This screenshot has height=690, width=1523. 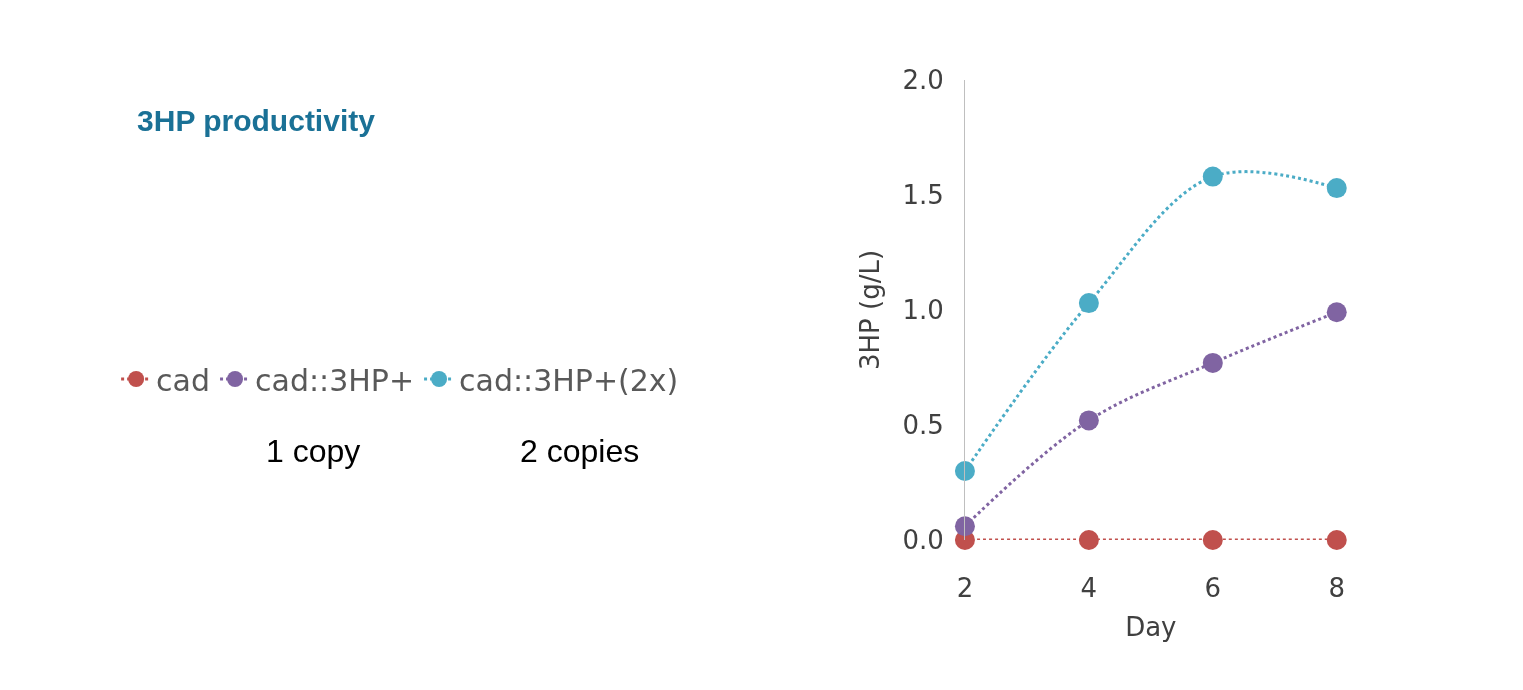 What do you see at coordinates (1213, 588) in the screenshot?
I see `x-tick-label: 6` at bounding box center [1213, 588].